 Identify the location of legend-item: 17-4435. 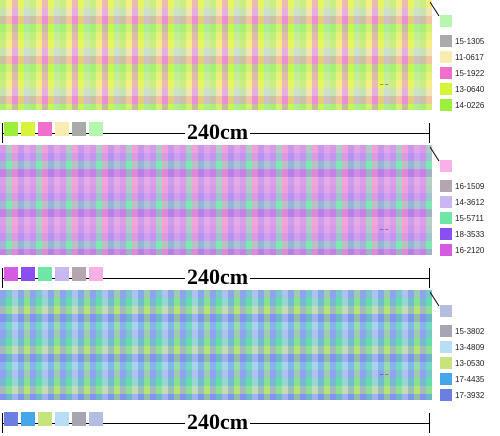
(470, 379).